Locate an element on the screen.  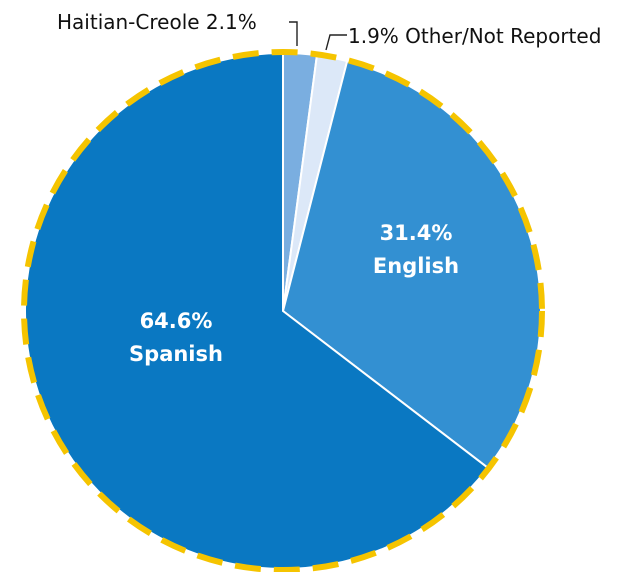
slice-name-spanish: Spanish is located at coordinates (176, 354).